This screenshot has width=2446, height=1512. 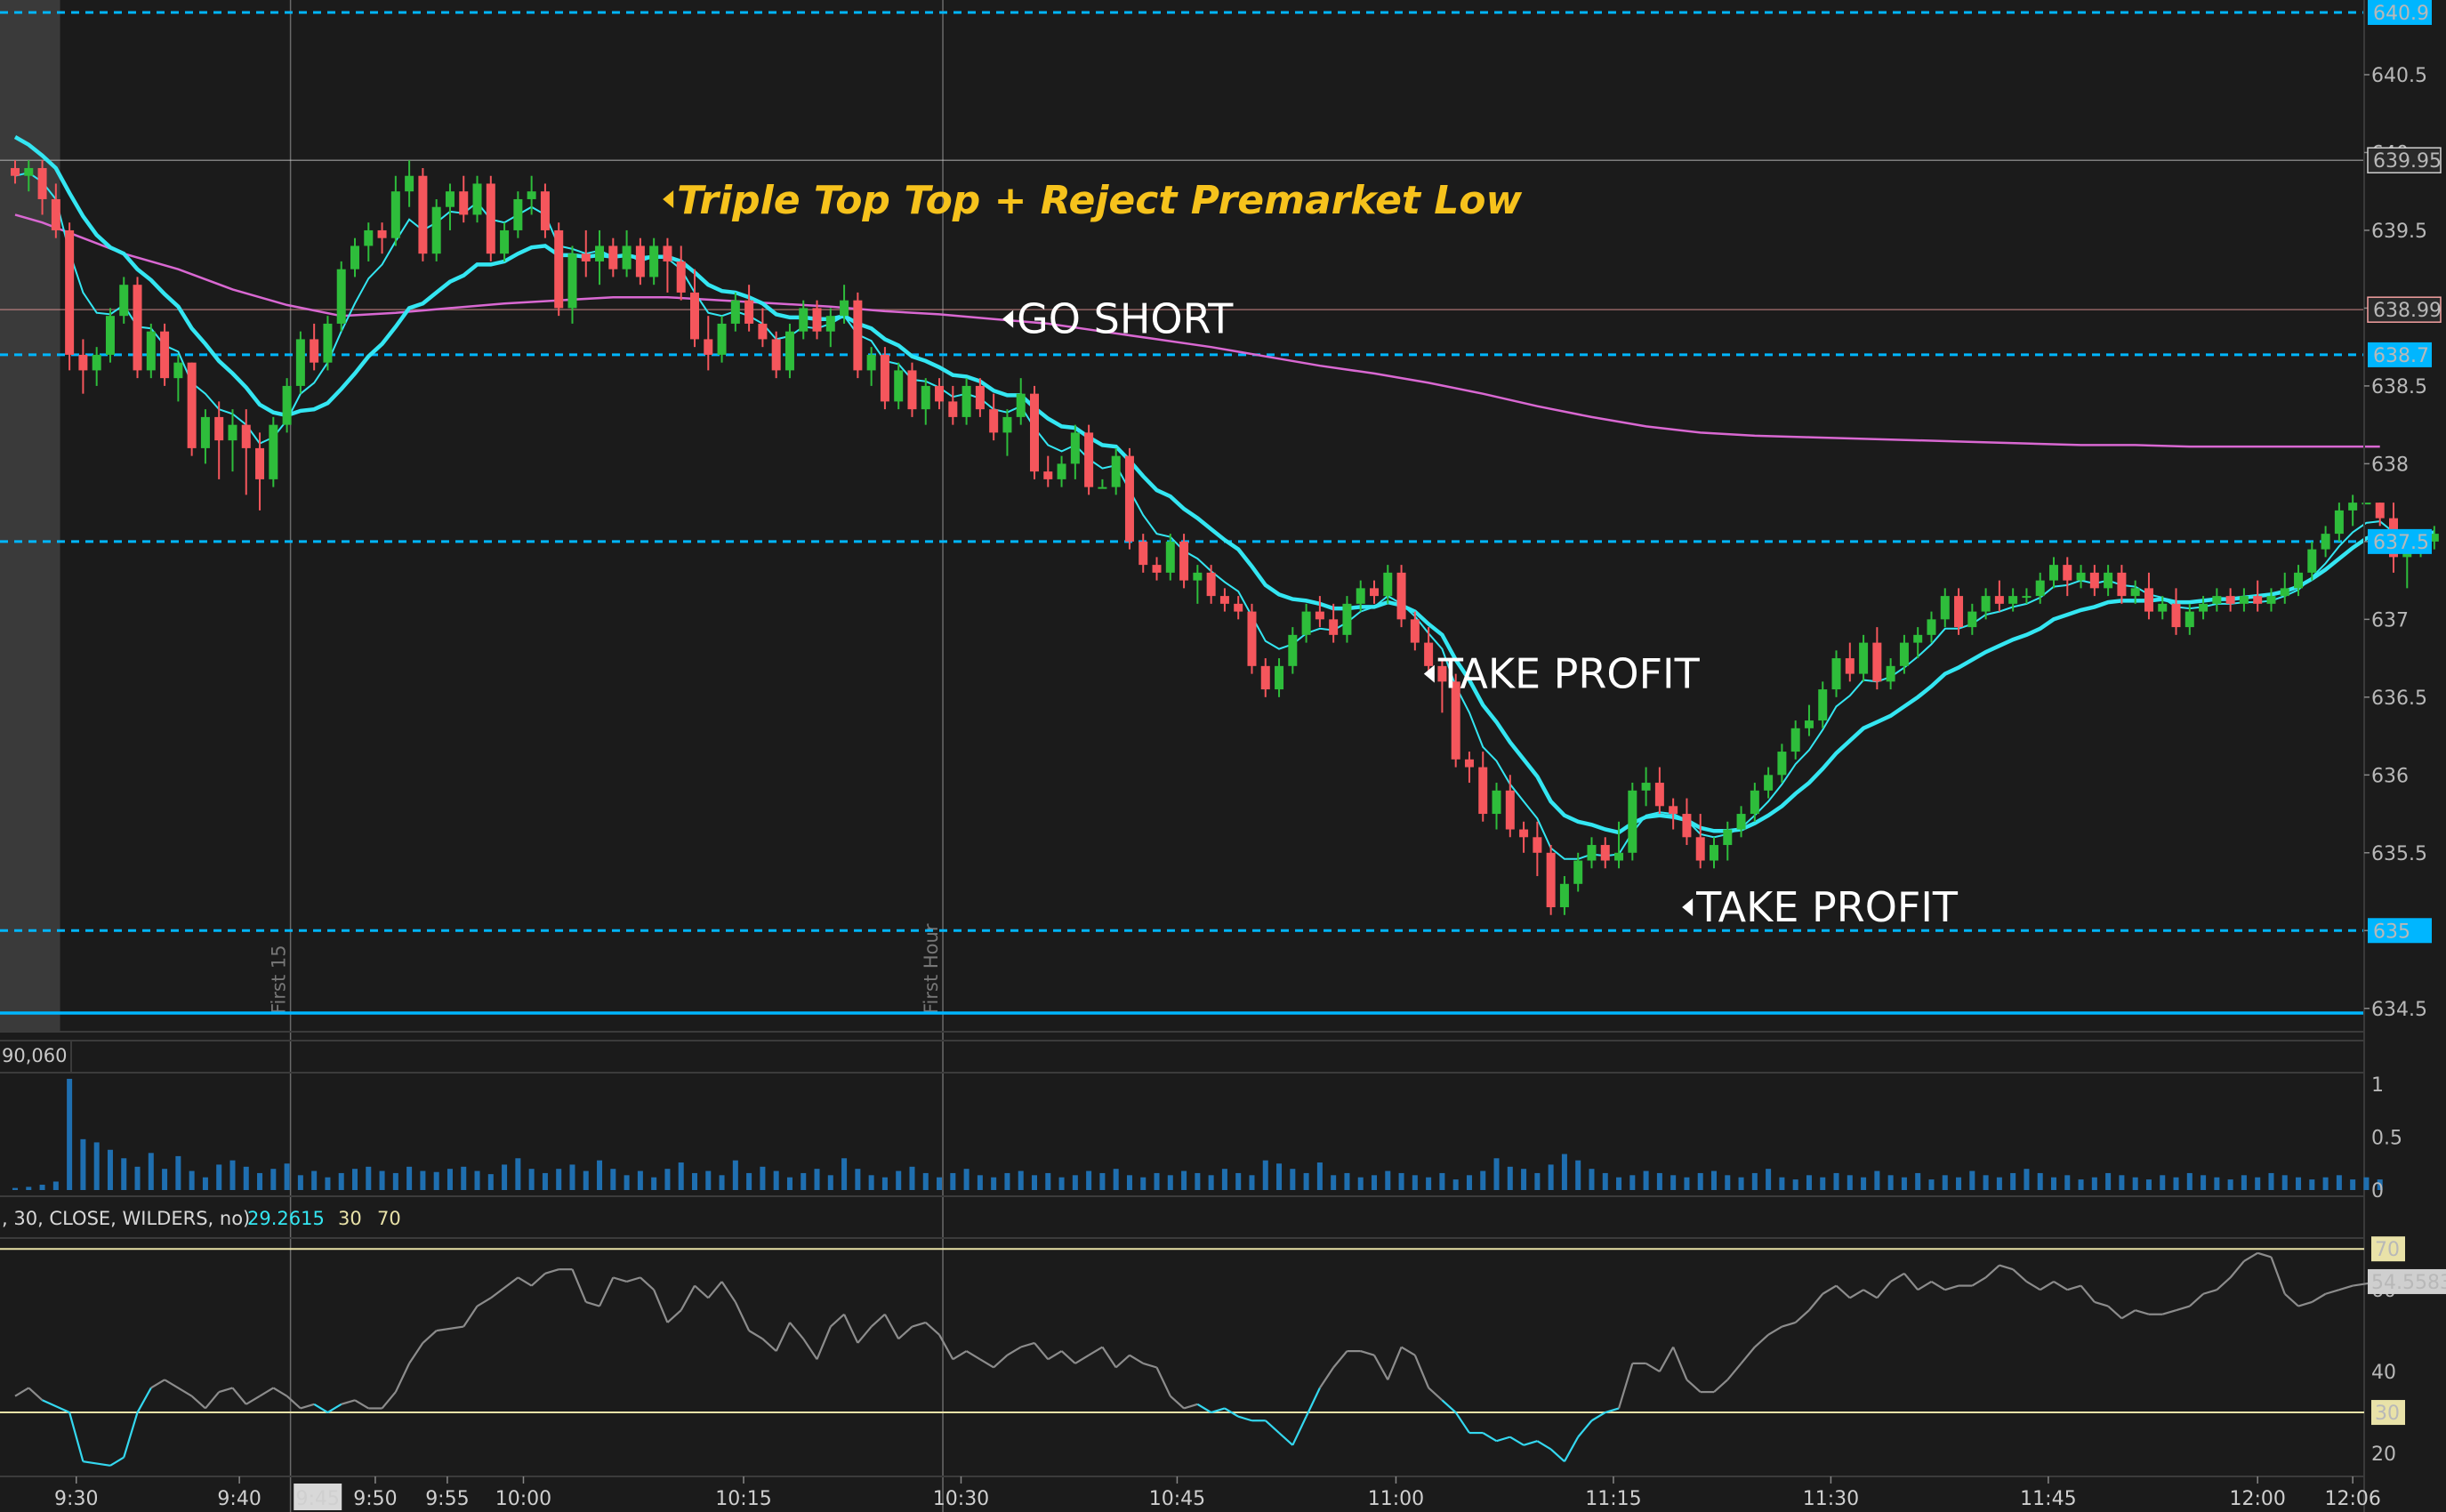 What do you see at coordinates (2388, 1413) in the screenshot?
I see `rsi-oversold-box` at bounding box center [2388, 1413].